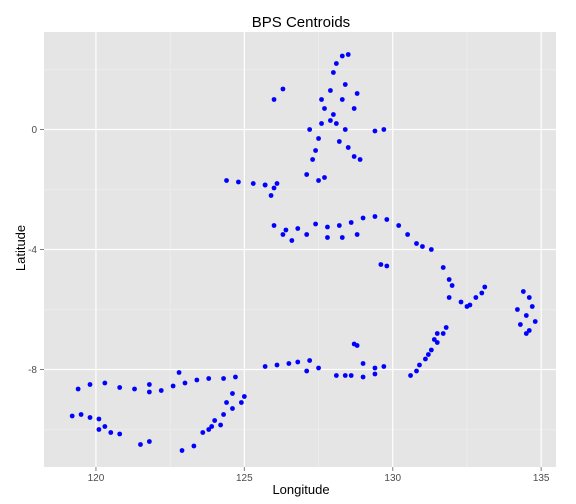  What do you see at coordinates (319, 475) in the screenshot?
I see `x-axis-ticks: 120 125 130 135` at bounding box center [319, 475].